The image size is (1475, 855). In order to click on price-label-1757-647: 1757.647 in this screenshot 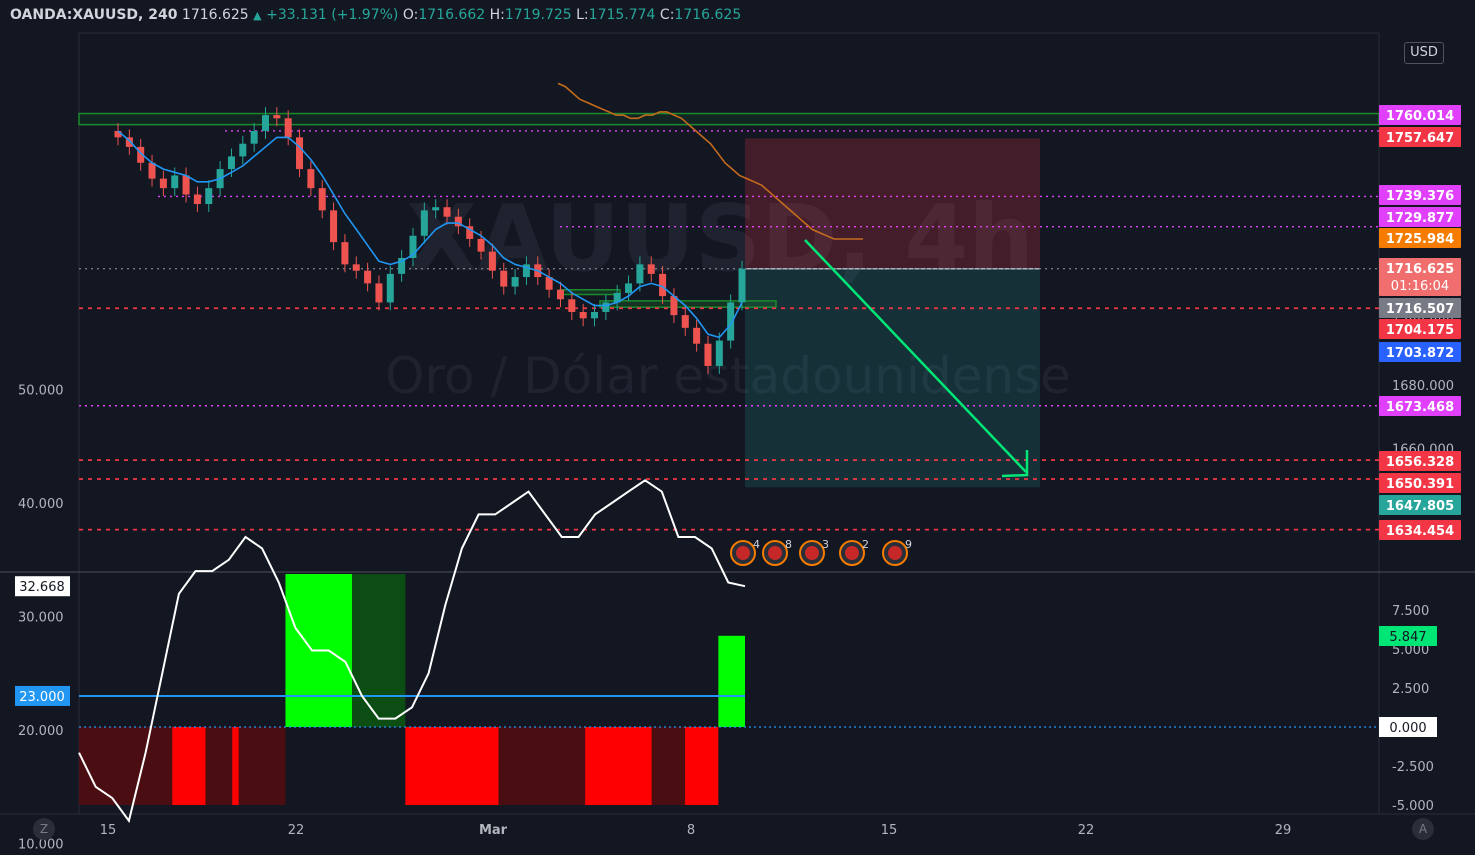, I will do `click(1420, 137)`.